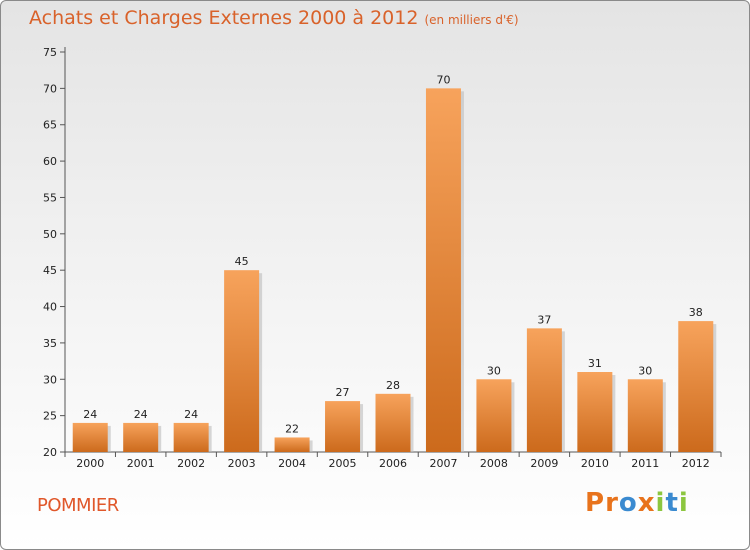 This screenshot has width=750, height=550. I want to click on y-tick-label: 40, so click(50, 307).